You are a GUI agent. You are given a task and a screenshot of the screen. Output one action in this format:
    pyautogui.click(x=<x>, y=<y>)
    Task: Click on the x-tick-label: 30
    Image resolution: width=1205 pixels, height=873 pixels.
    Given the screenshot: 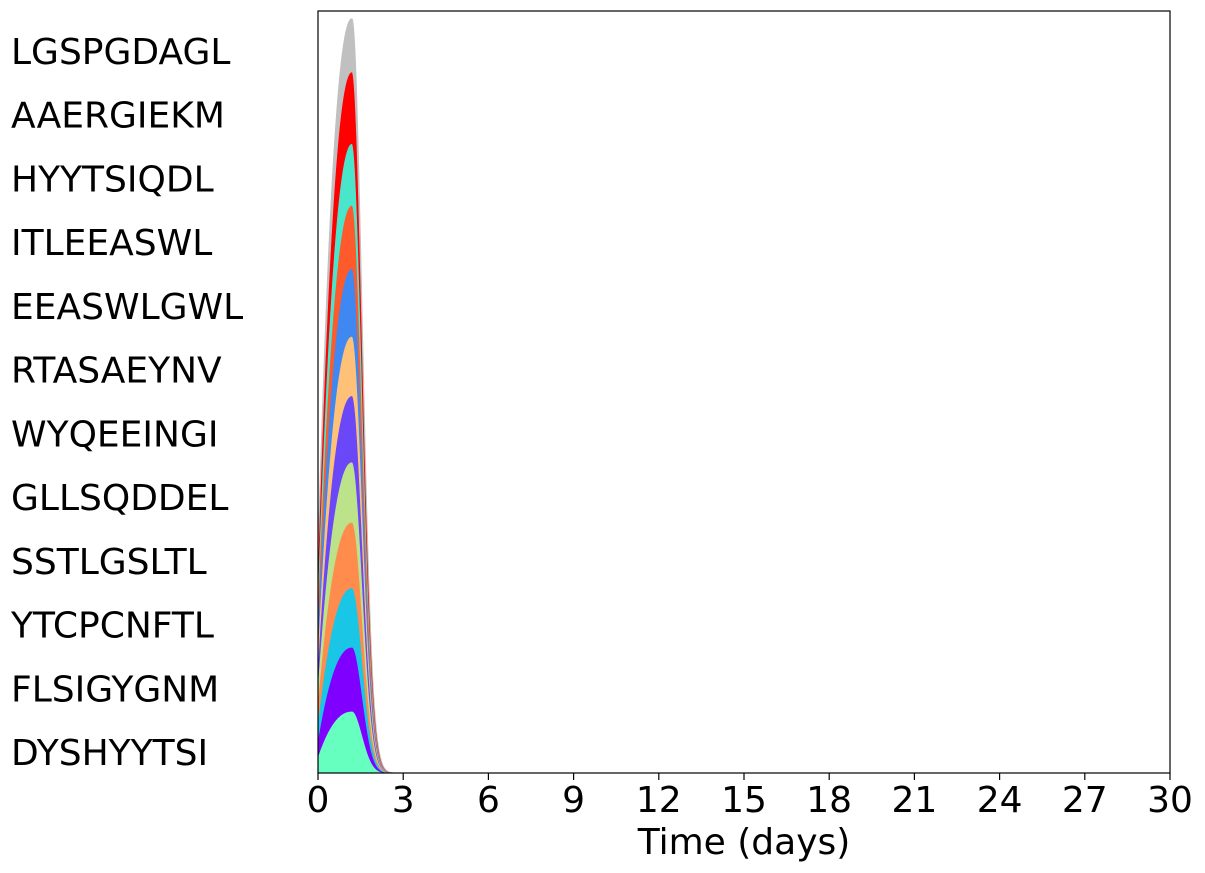 What is the action you would take?
    pyautogui.click(x=1170, y=800)
    